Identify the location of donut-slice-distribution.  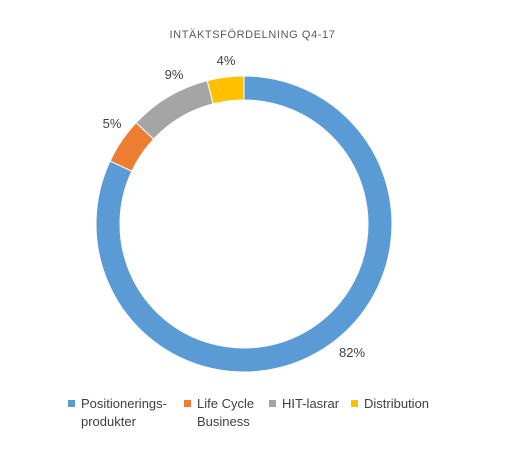
(225, 90).